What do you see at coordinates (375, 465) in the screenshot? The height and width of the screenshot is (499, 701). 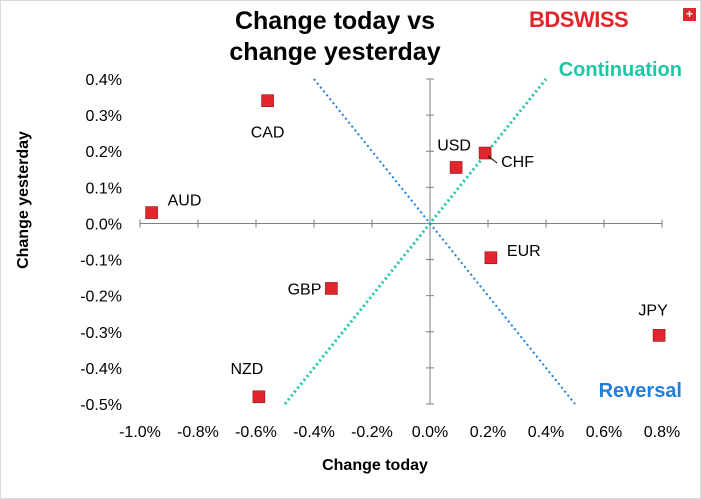 I see `x-axis-label: Change today` at bounding box center [375, 465].